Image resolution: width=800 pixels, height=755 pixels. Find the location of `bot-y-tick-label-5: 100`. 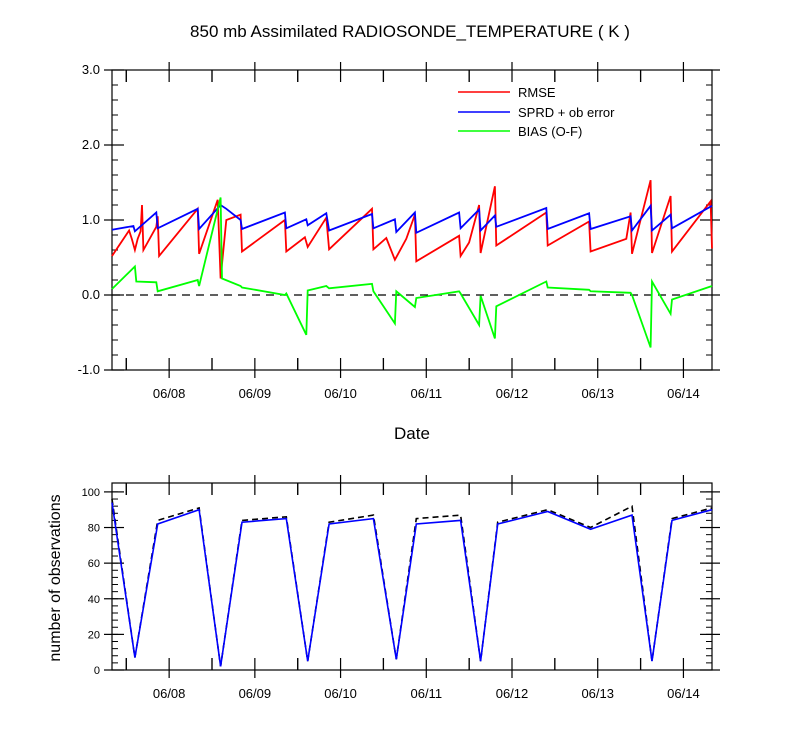

bot-y-tick-label-5: 100 is located at coordinates (91, 493).